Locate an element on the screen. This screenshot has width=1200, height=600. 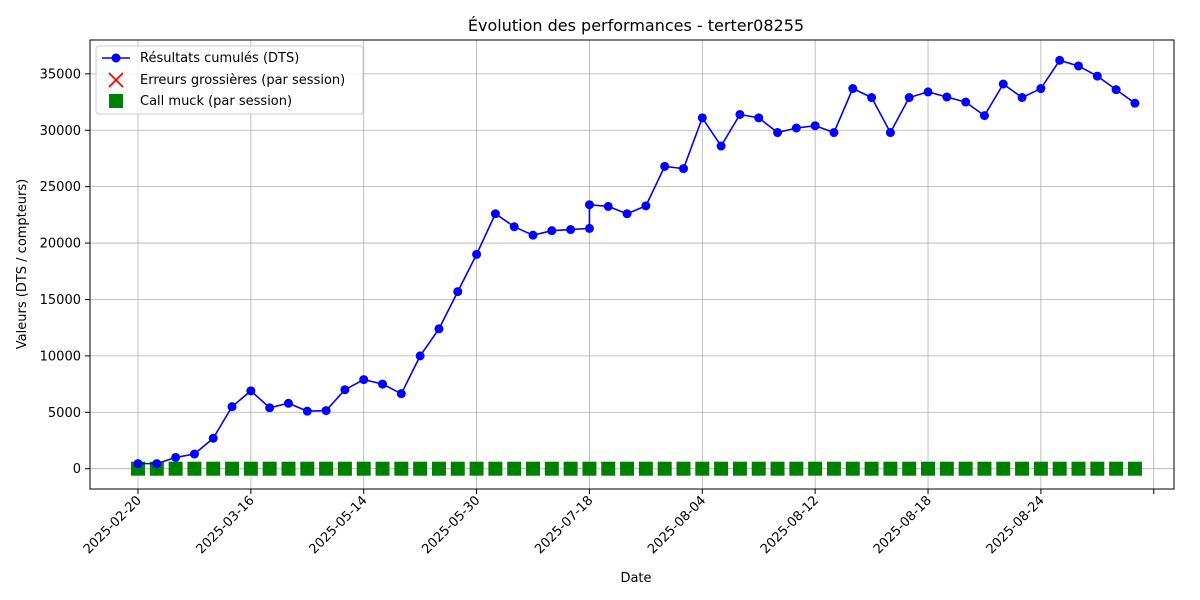
legend-x-marker is located at coordinates (116, 80).